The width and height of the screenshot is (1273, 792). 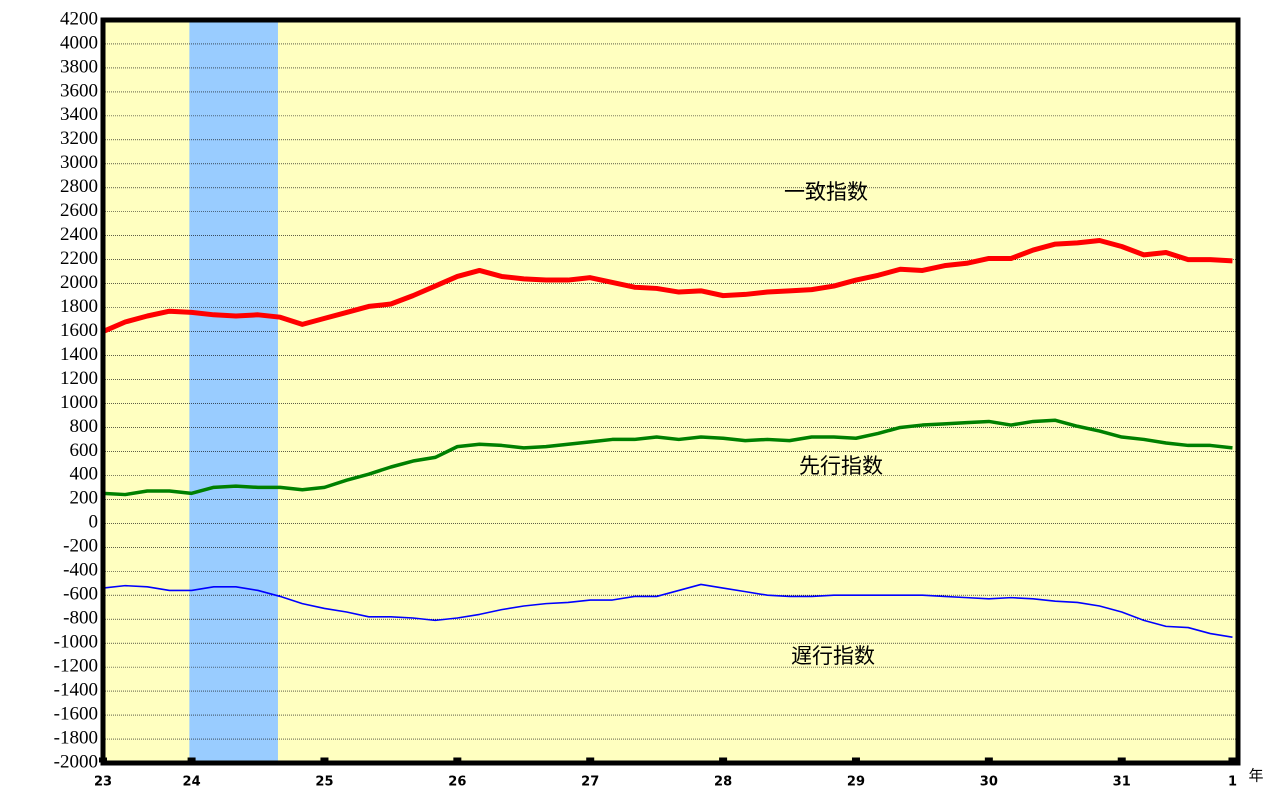 I want to click on y-tick-label: -200, so click(x=80, y=546).